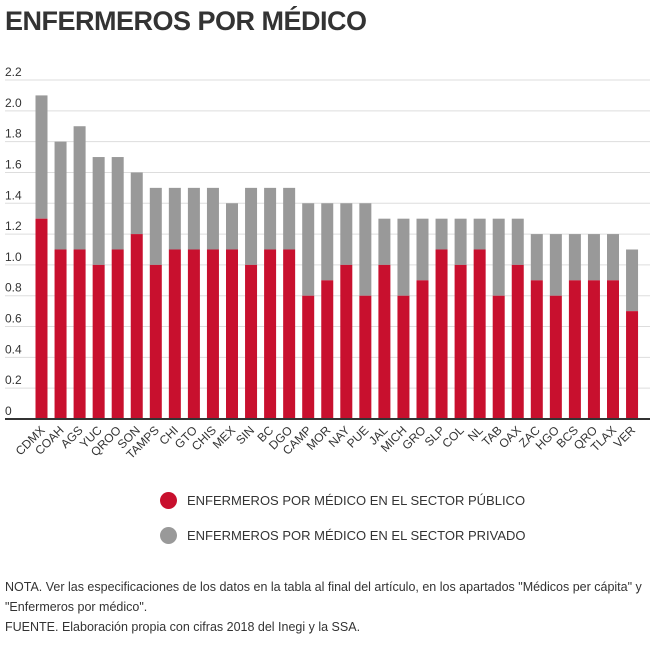 The width and height of the screenshot is (665, 655). Describe the element at coordinates (168, 535) in the screenshot. I see `legend-private-swatch` at that location.